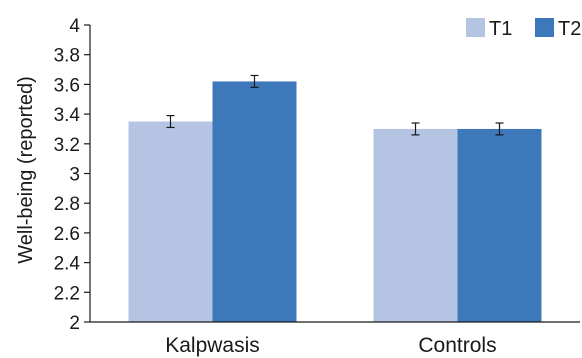 This screenshot has height=358, width=582. What do you see at coordinates (74, 323) in the screenshot?
I see `y-tick-label: 2` at bounding box center [74, 323].